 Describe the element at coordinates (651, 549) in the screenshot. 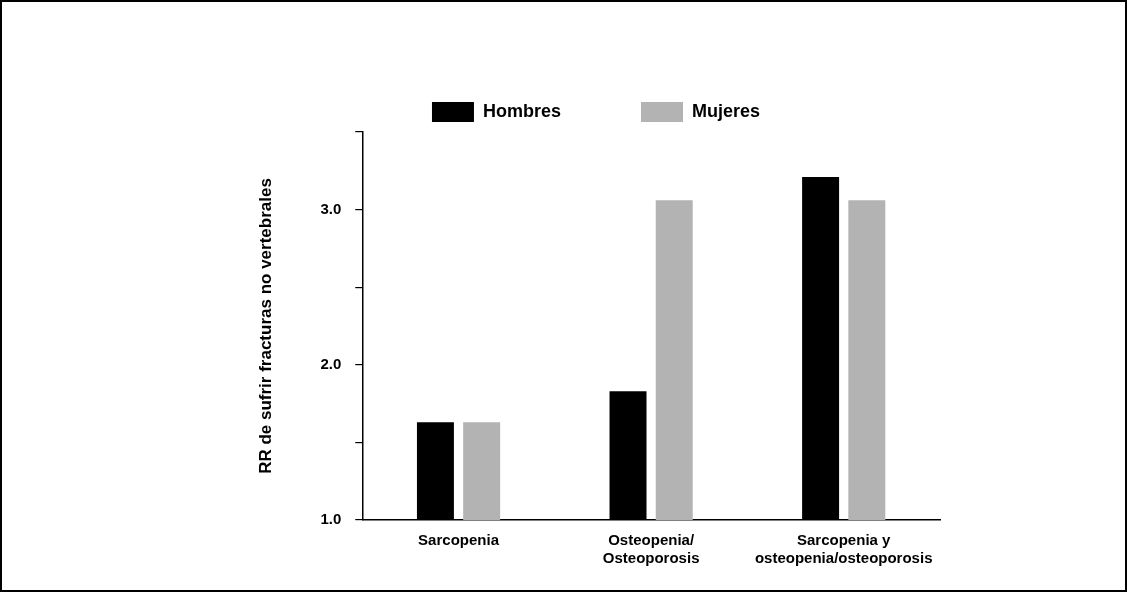

I see `x-tick-label: Osteopenia/ Osteoporosis` at that location.